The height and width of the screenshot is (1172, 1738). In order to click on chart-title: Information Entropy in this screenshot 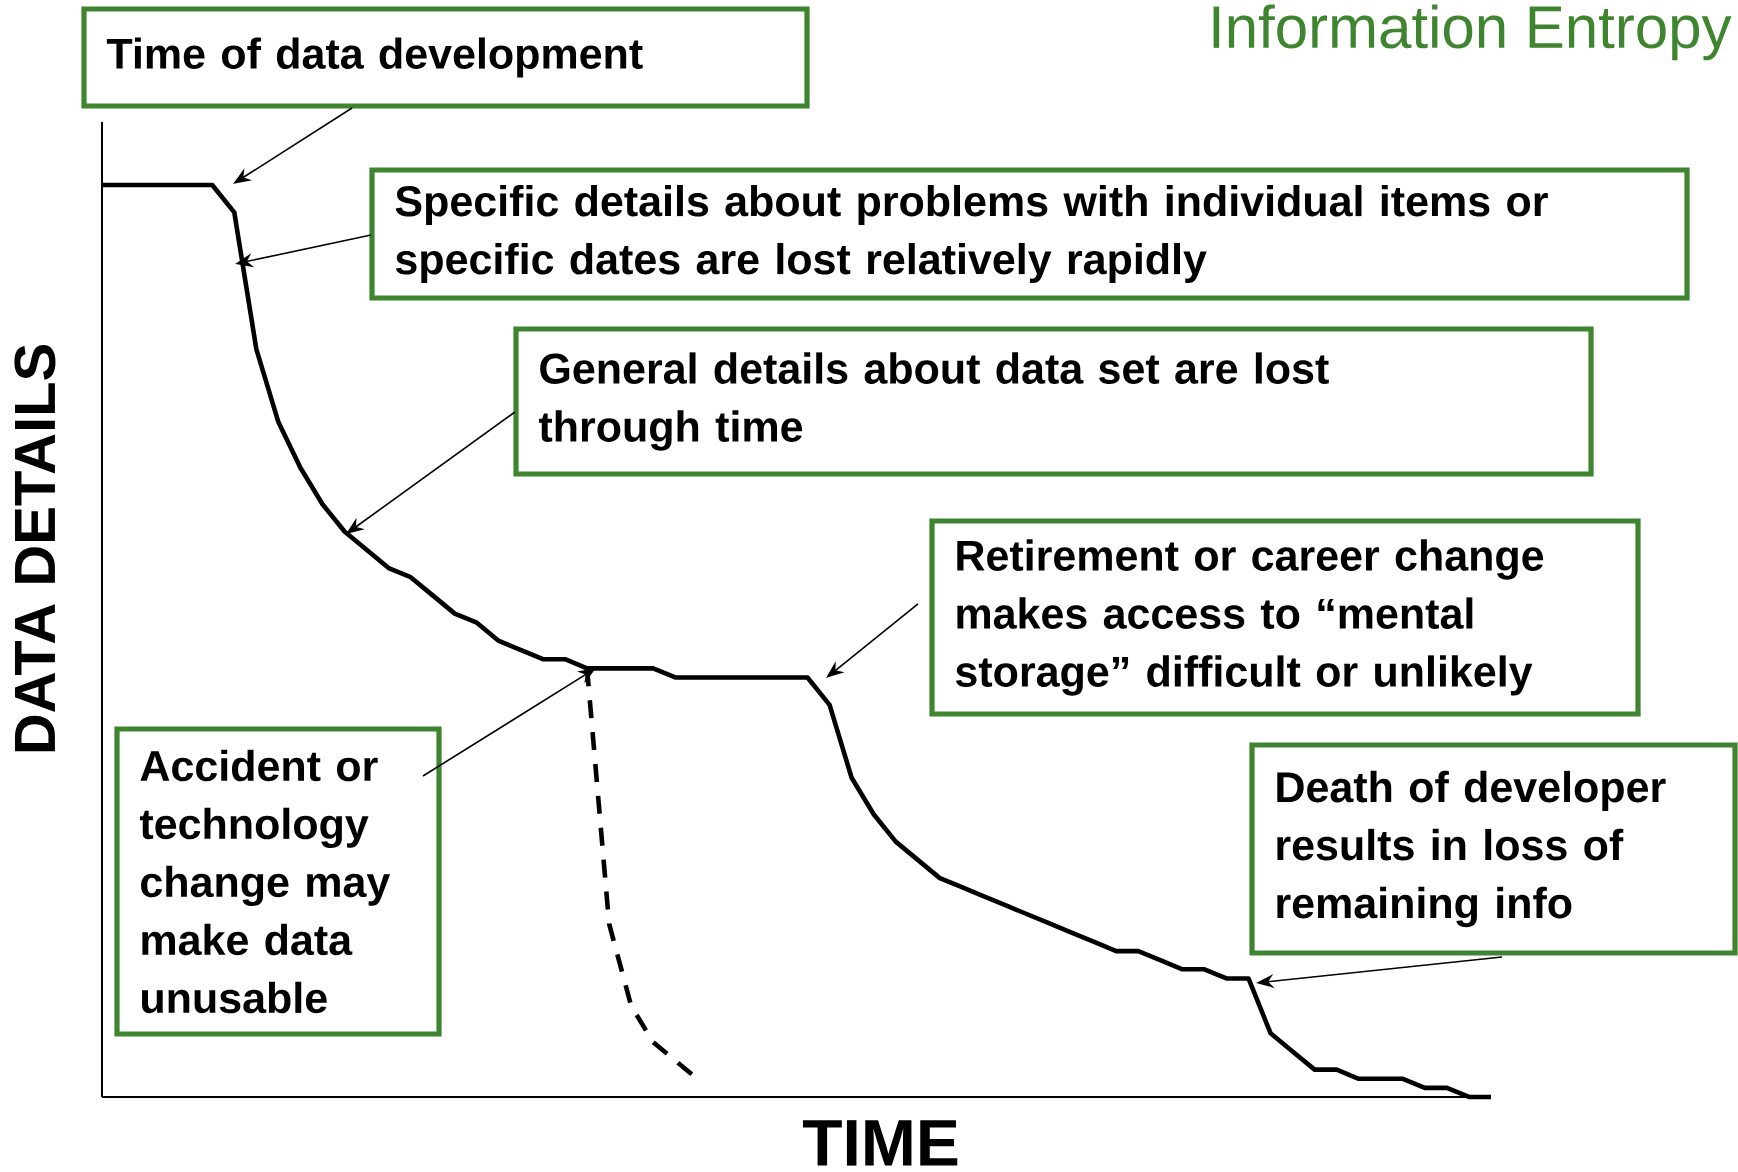, I will do `click(1472, 32)`.